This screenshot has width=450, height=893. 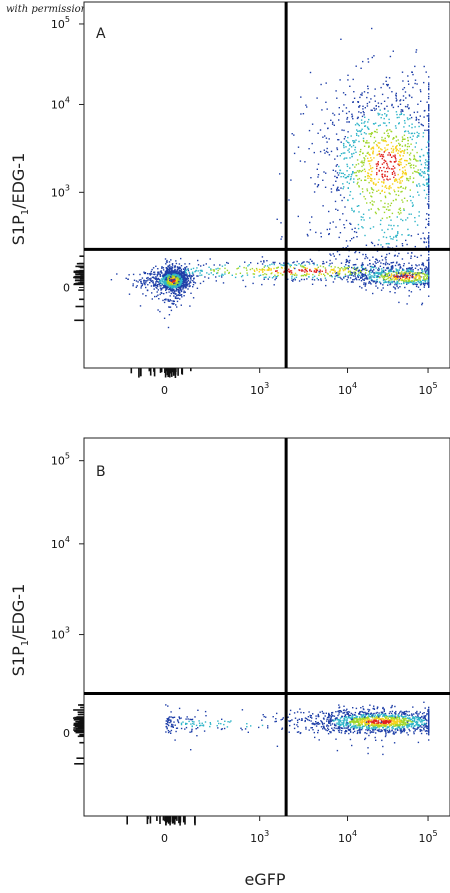 What do you see at coordinates (427, 389) in the screenshot?
I see `x-tick-label: 105` at bounding box center [427, 389].